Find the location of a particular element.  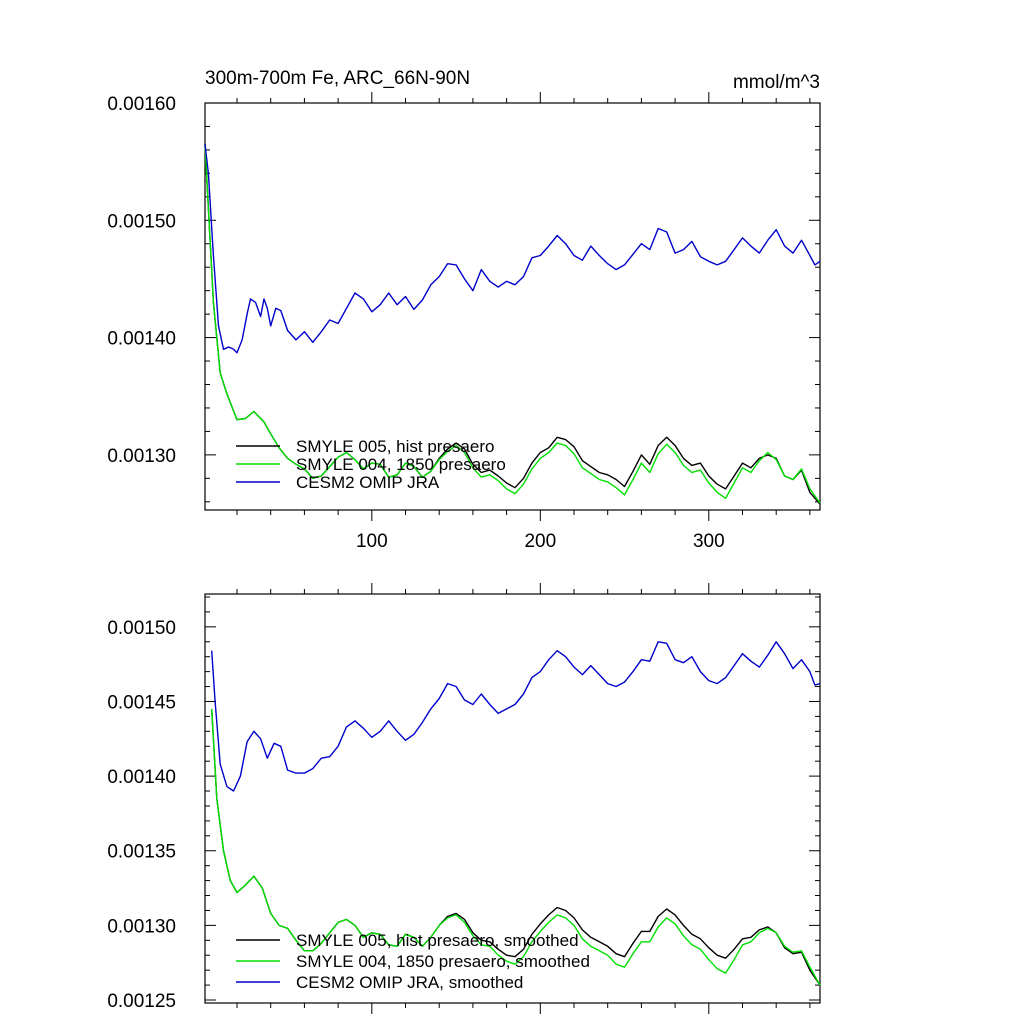

units-label: mmol/m^3 is located at coordinates (776, 82).